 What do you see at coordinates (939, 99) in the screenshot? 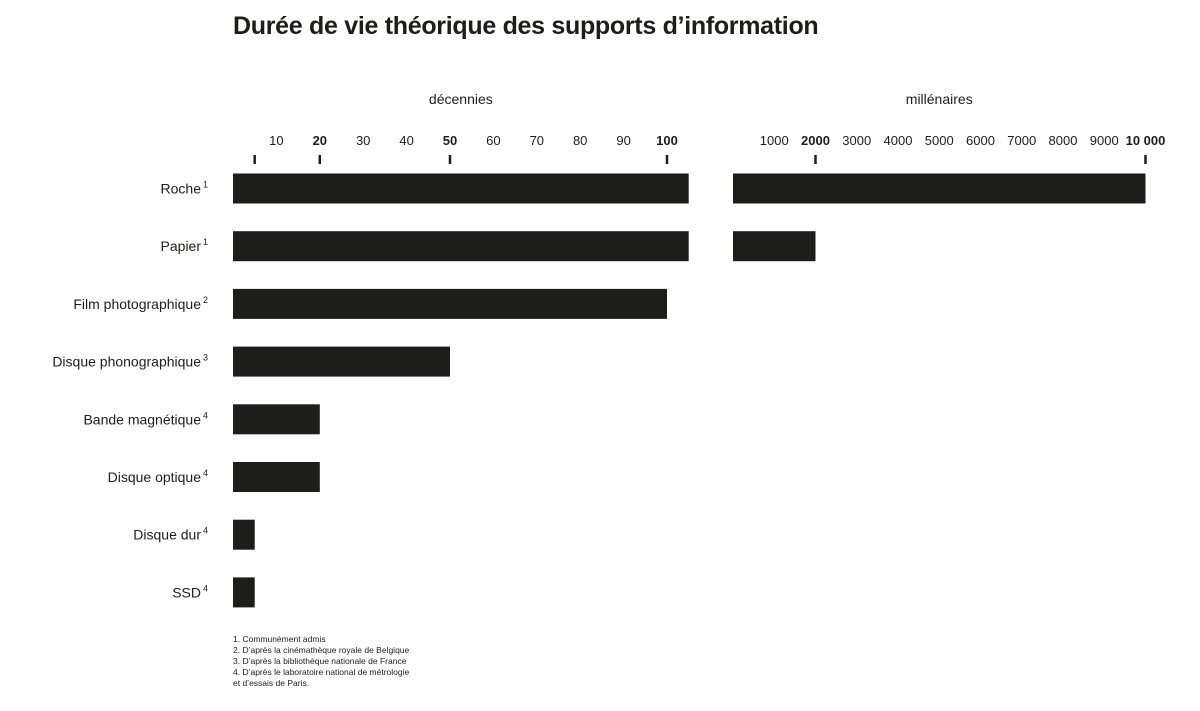
I see `axis-unit-label-millennia: millénaires` at bounding box center [939, 99].